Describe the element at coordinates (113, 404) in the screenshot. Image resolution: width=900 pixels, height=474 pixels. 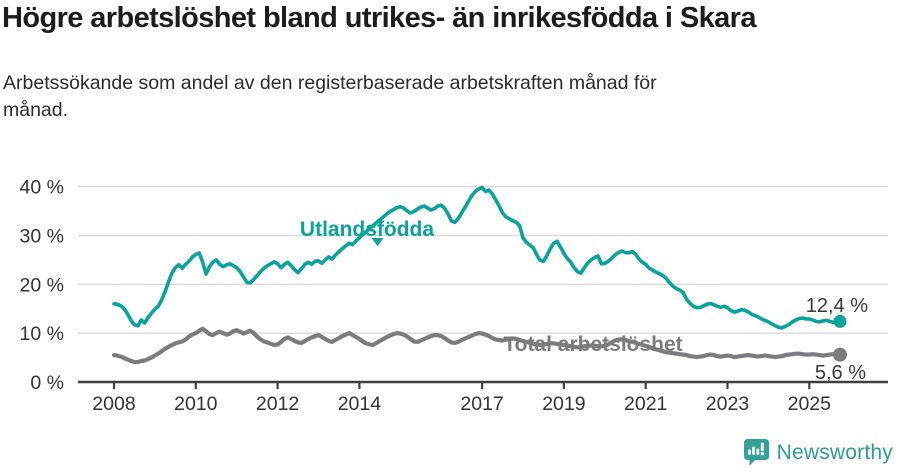
I see `x-tick-label: 2008` at that location.